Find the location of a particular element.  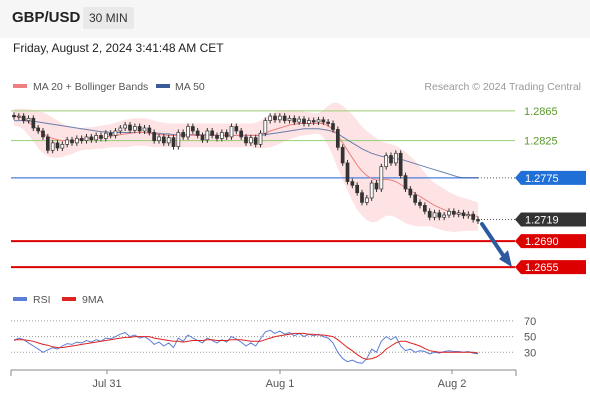

arrow-head is located at coordinates (505, 259).